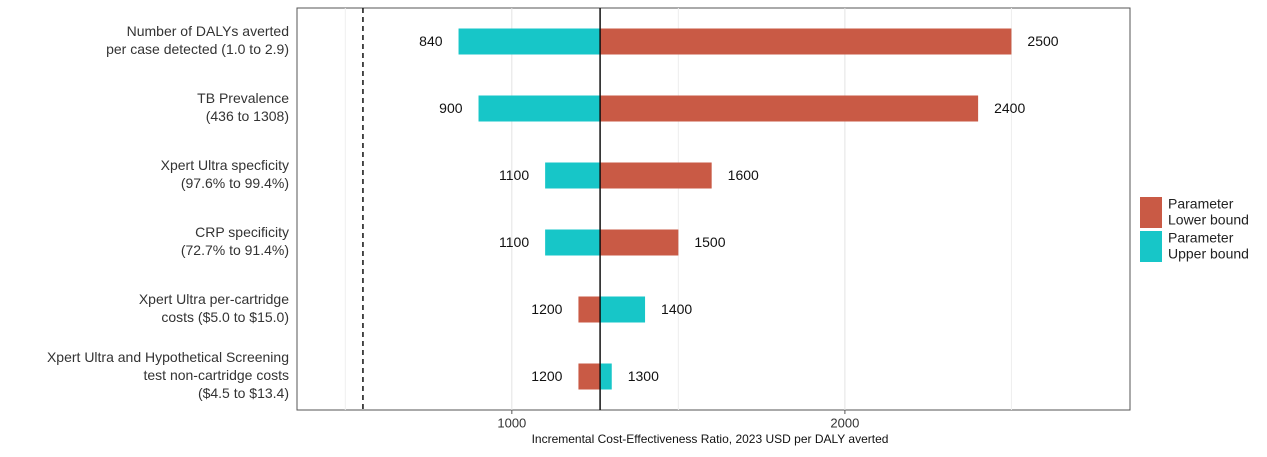  Describe the element at coordinates (1042, 41) in the screenshot. I see `value-label: 2500` at that location.